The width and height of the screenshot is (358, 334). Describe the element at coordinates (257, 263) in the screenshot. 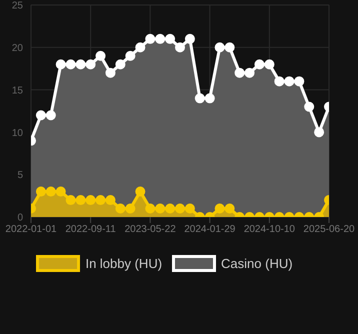

I see `legend-label: Casino (HU)` at that location.